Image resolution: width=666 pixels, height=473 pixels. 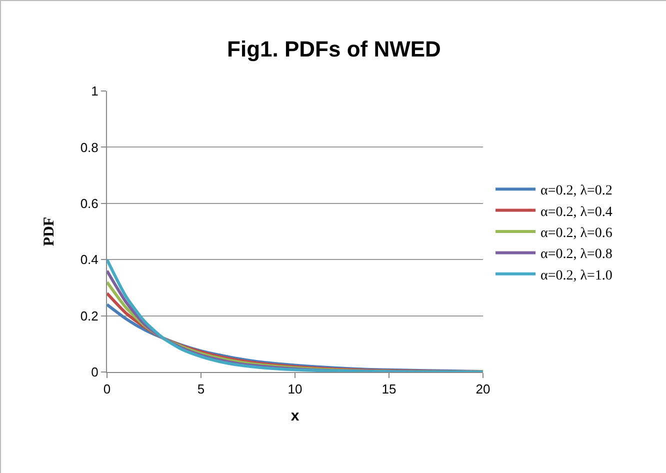 I want to click on x-tick-label: 10, so click(x=295, y=389).